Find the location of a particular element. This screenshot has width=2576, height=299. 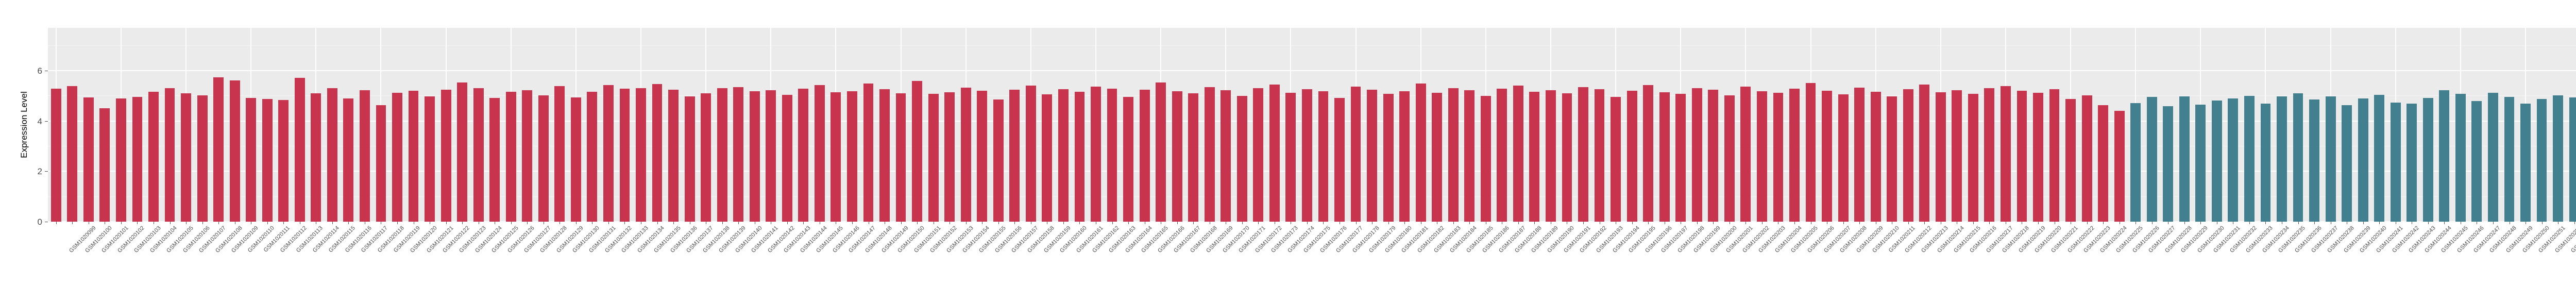

y-tick-label: 2 is located at coordinates (39, 172).